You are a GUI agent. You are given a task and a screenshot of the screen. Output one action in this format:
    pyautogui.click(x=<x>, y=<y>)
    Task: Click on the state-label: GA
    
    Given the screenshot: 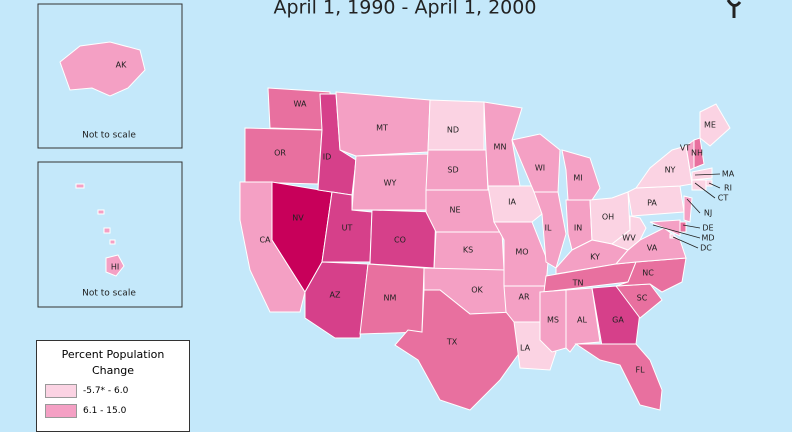 What is the action you would take?
    pyautogui.click(x=618, y=320)
    